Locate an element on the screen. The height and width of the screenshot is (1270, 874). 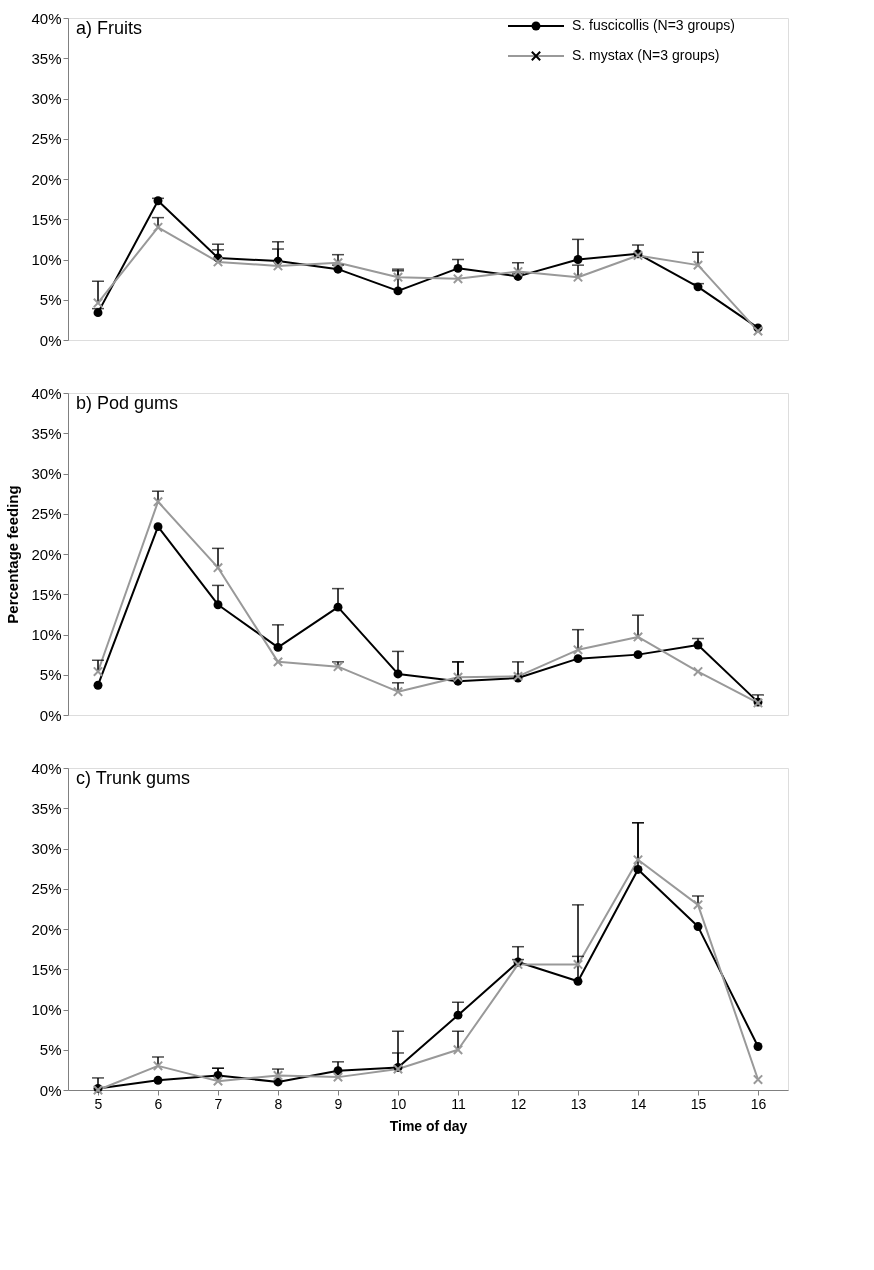
chart-title: b) Pod gums is located at coordinates (127, 403).